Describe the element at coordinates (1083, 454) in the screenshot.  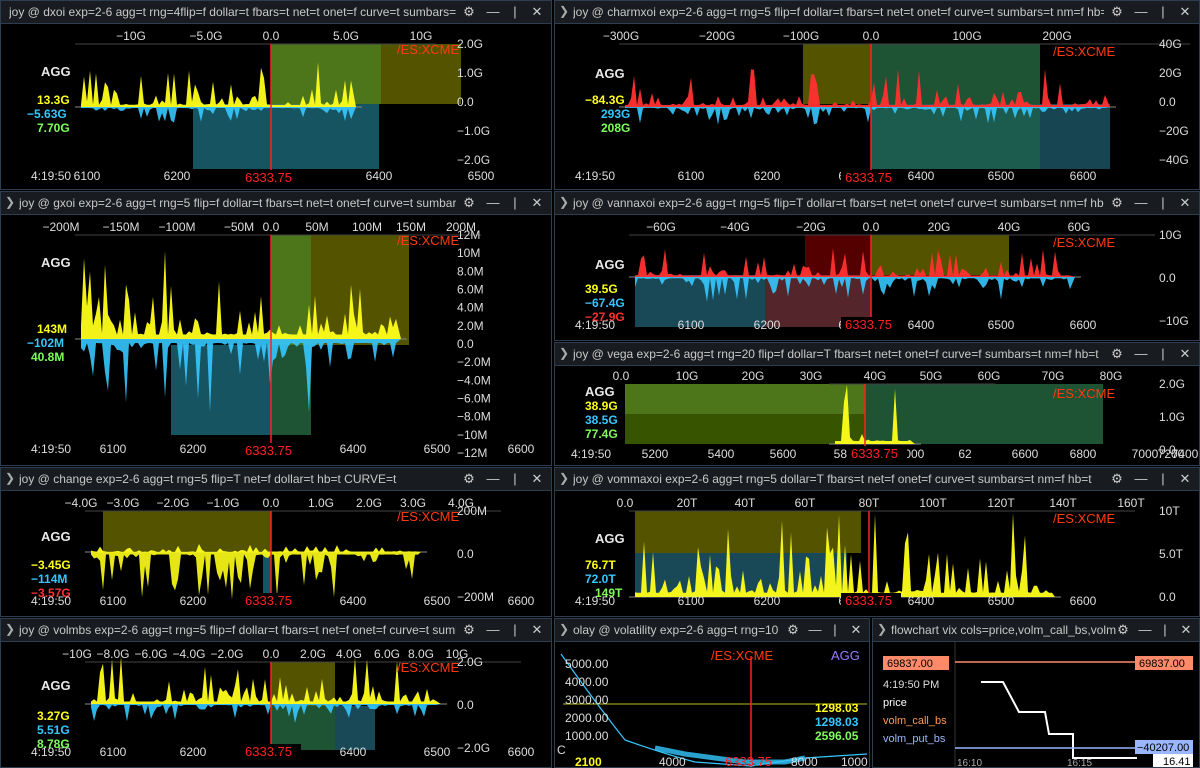
I see `bottom-tick-label: 6800` at that location.